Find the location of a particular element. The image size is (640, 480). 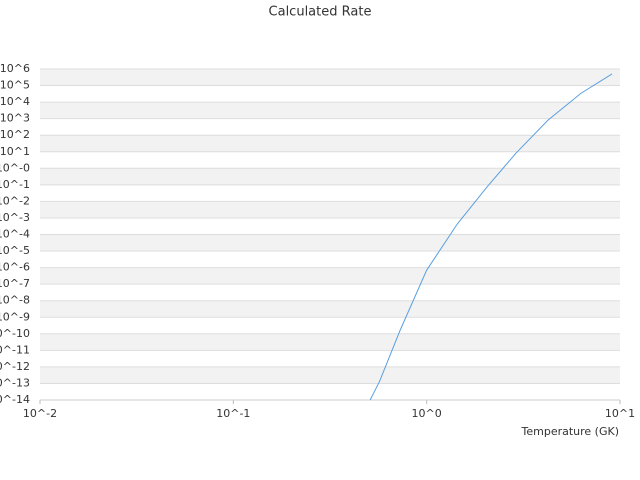

y-tick-label: 10^-12 is located at coordinates (15, 366).